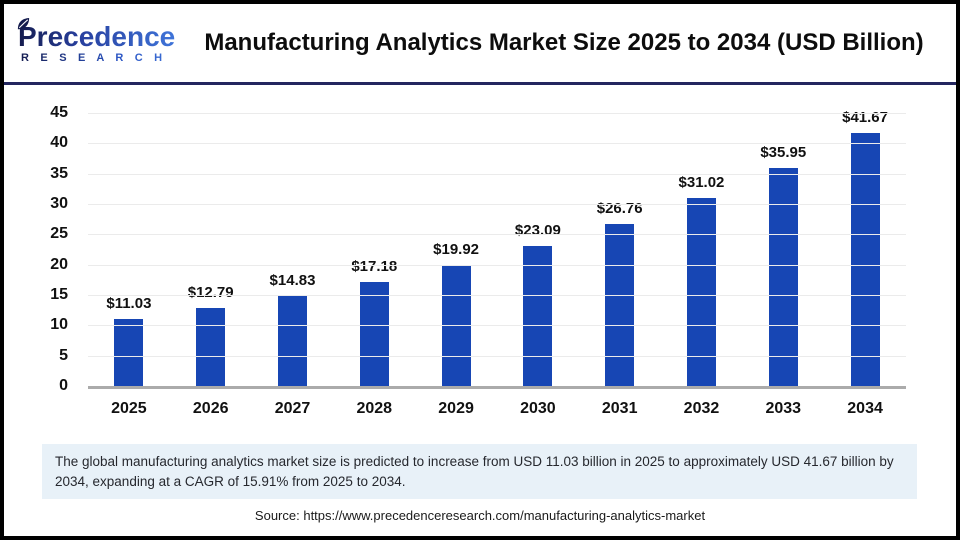  I want to click on bar-column-2030: $23.09, so click(537, 249).